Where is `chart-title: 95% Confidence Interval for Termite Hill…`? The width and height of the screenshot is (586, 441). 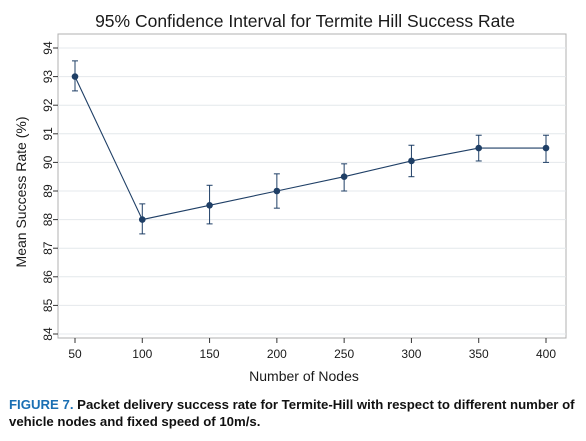
chart-title: 95% Confidence Interval for Termite Hill… is located at coordinates (305, 21).